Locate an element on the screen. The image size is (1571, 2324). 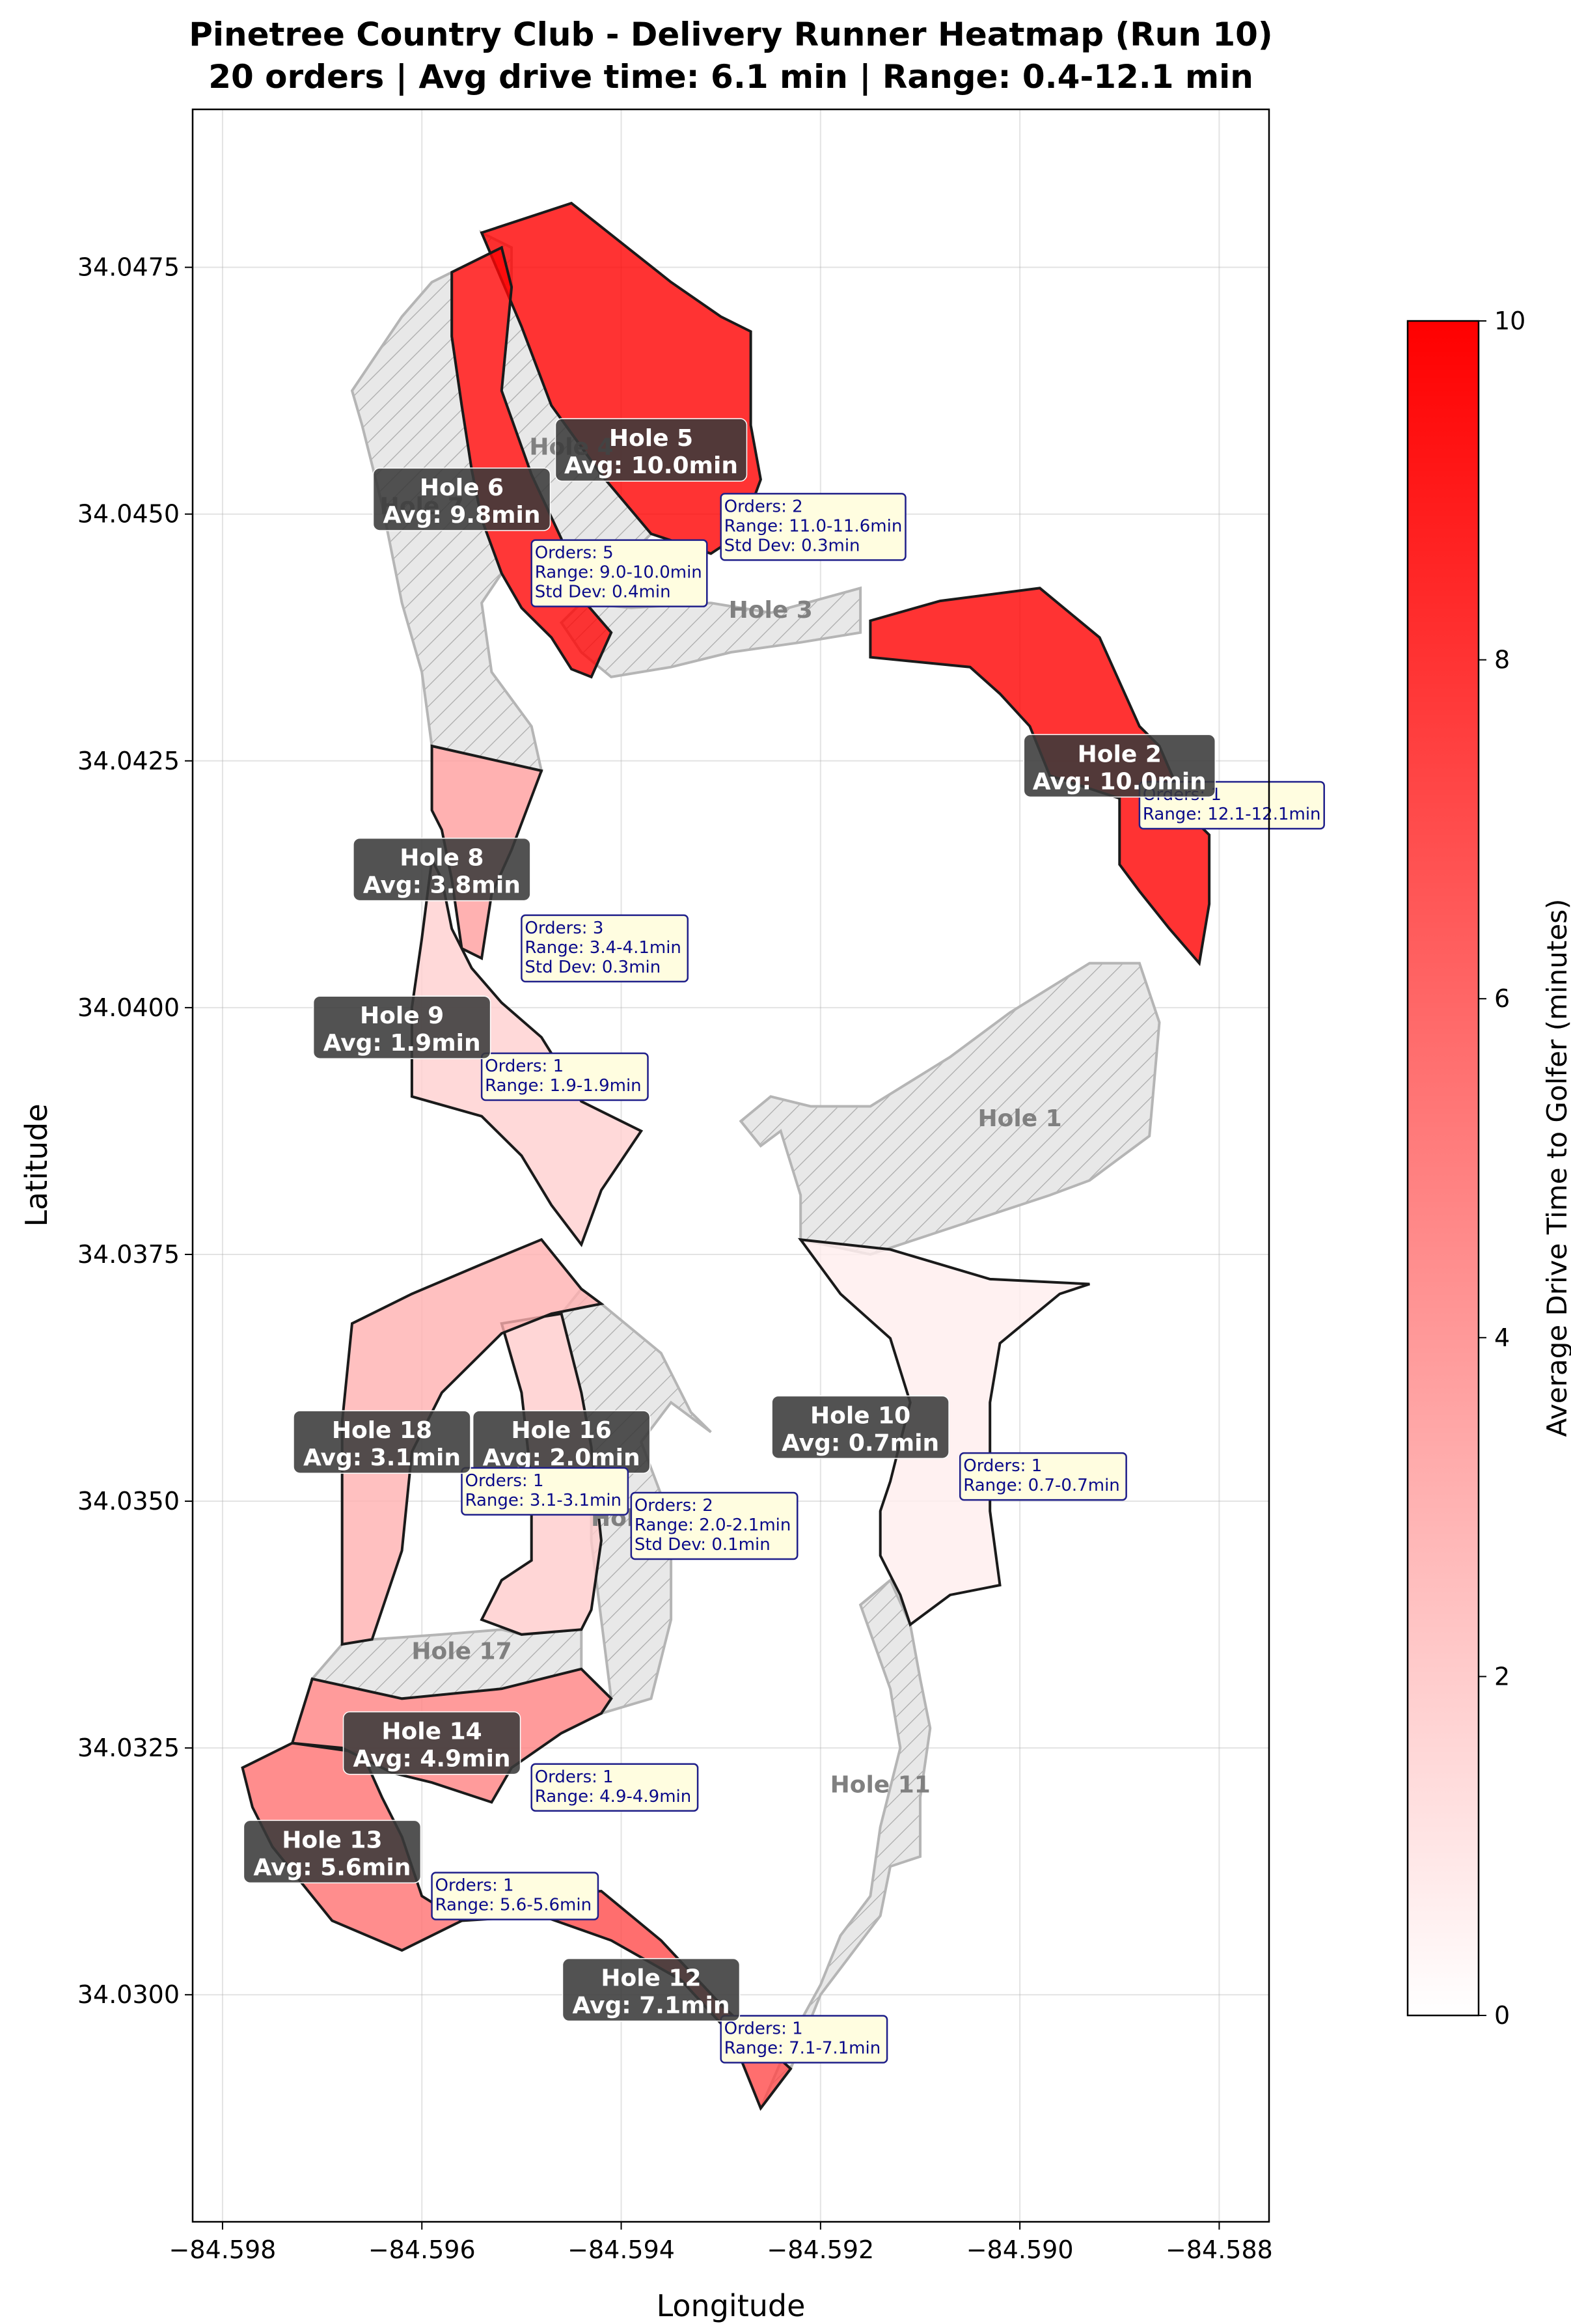
hole-card-name: Hole 10 is located at coordinates (860, 1415).